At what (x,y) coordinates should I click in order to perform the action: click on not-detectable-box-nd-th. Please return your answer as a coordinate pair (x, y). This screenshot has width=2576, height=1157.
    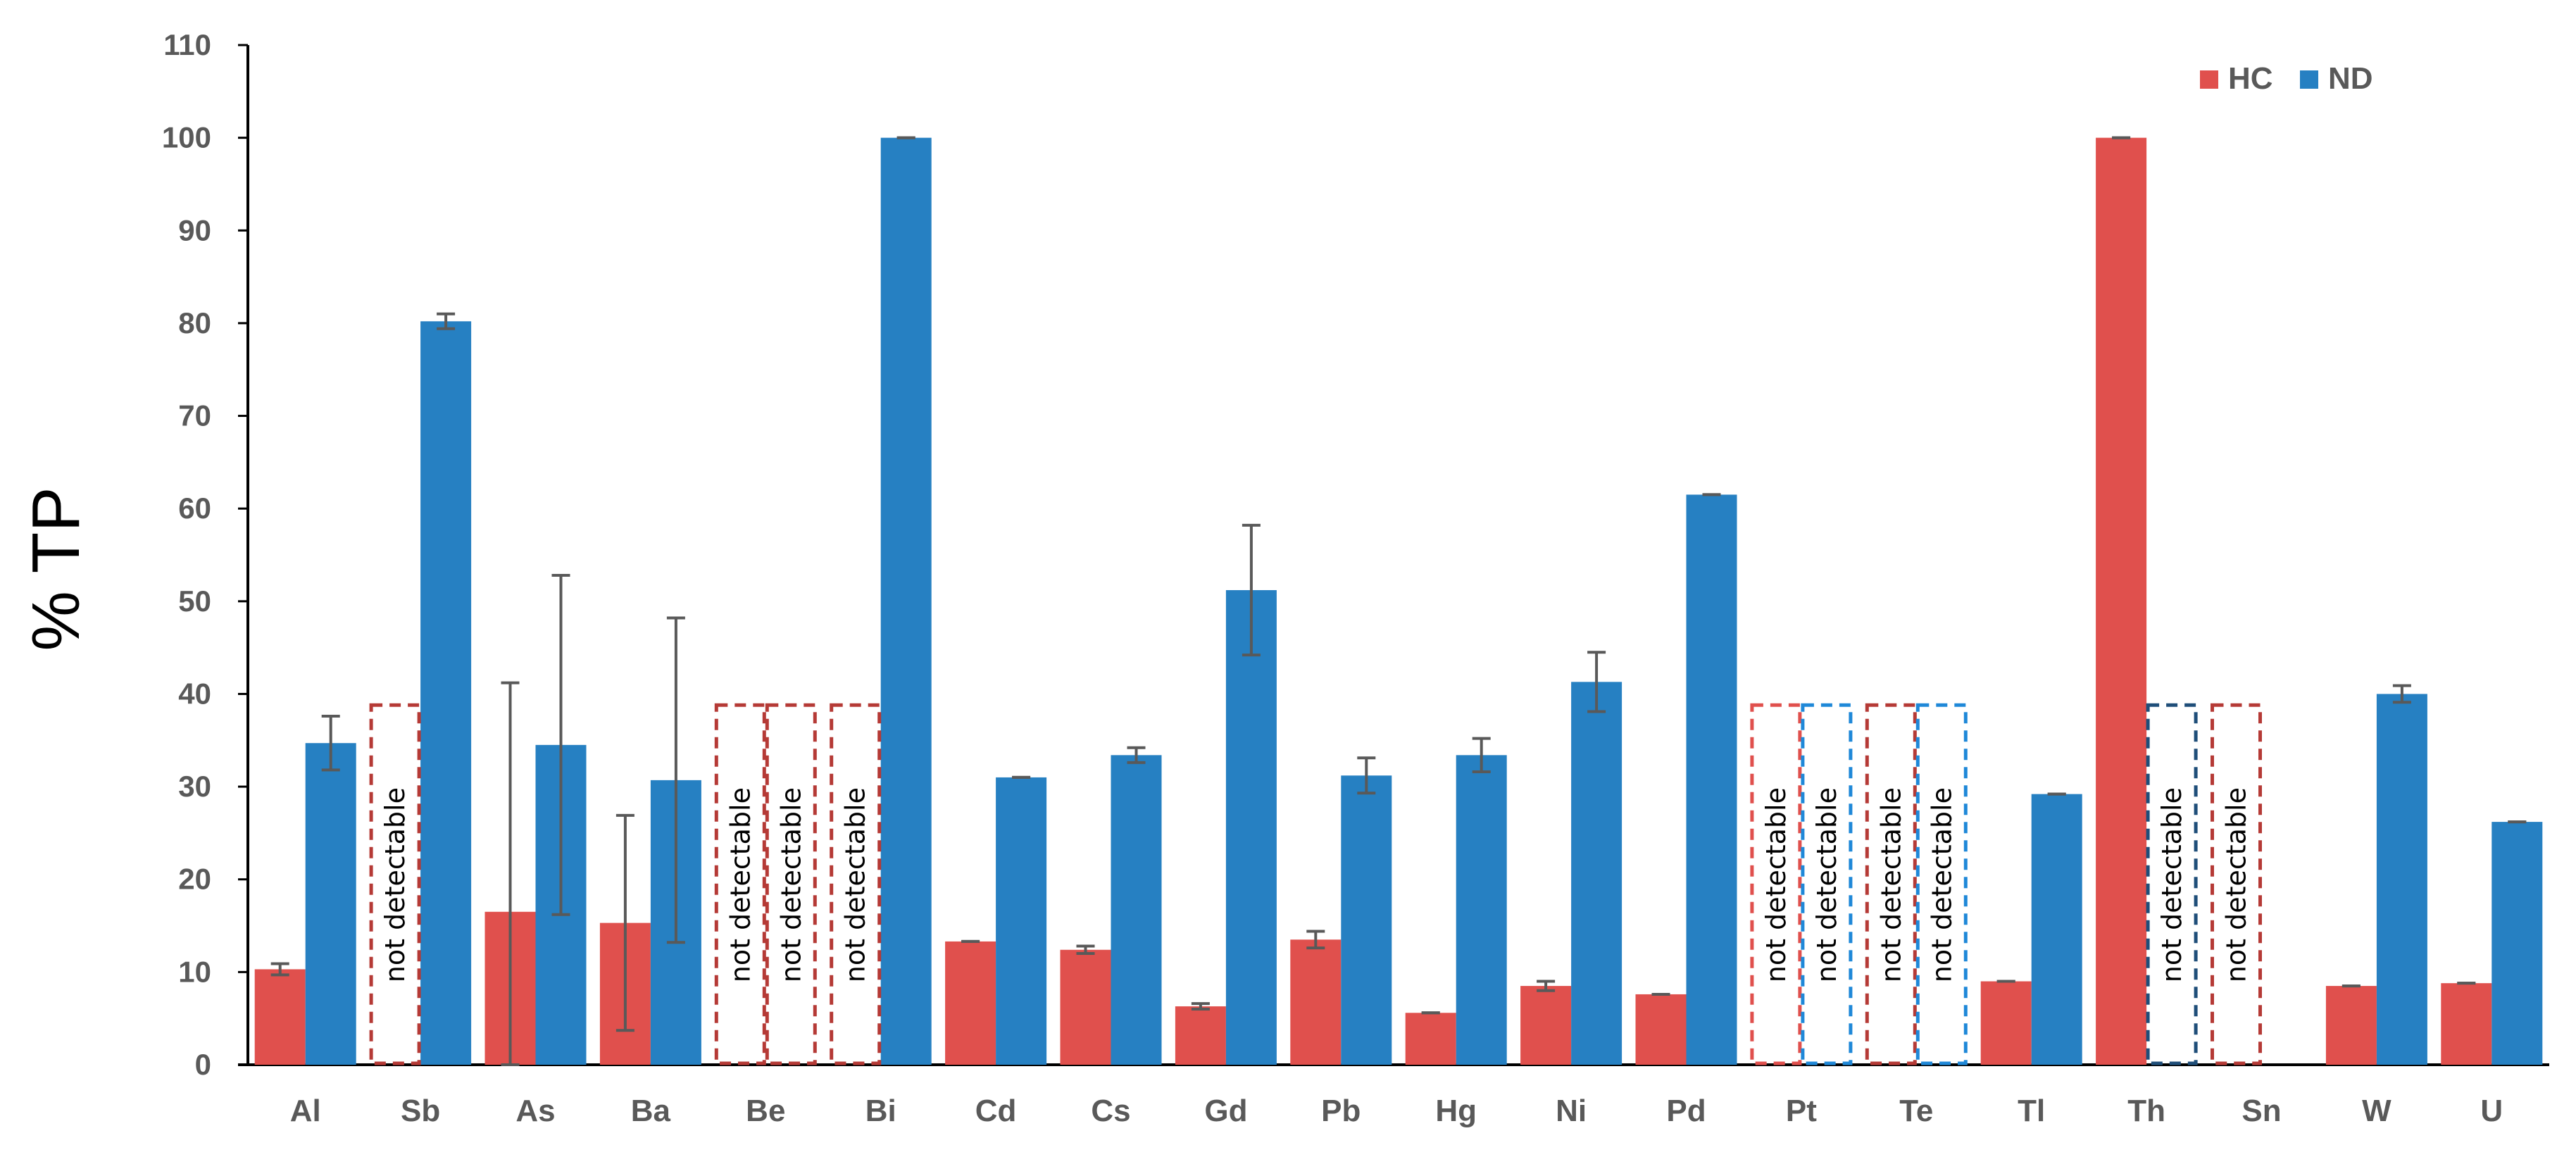
    Looking at the image, I should click on (2172, 884).